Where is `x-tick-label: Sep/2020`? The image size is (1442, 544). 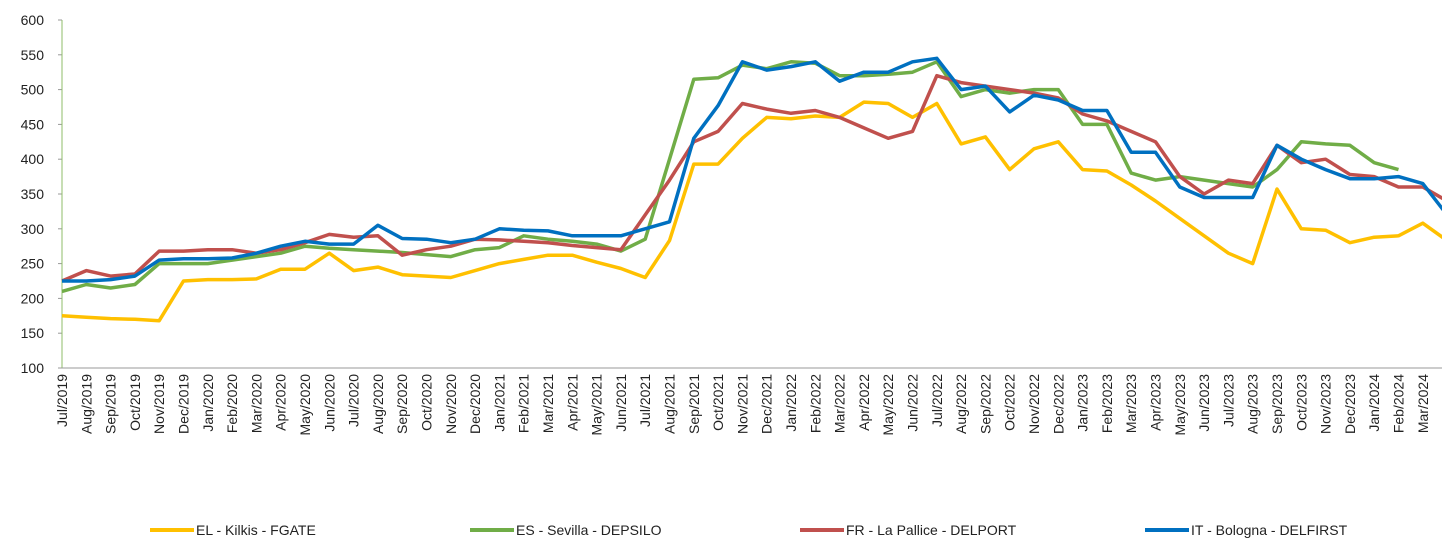 x-tick-label: Sep/2020 is located at coordinates (402, 404).